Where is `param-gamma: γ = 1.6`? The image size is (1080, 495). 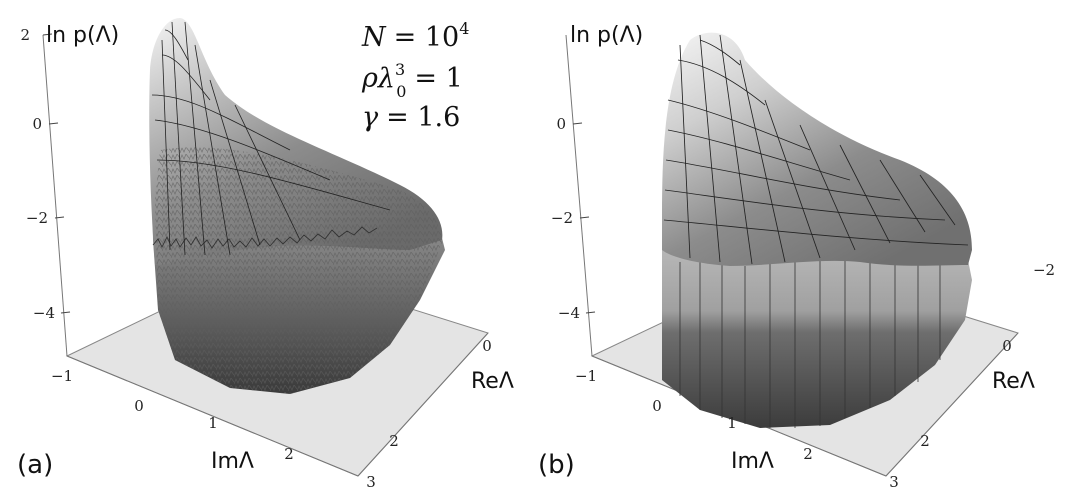
param-gamma: γ = 1.6 is located at coordinates (411, 117).